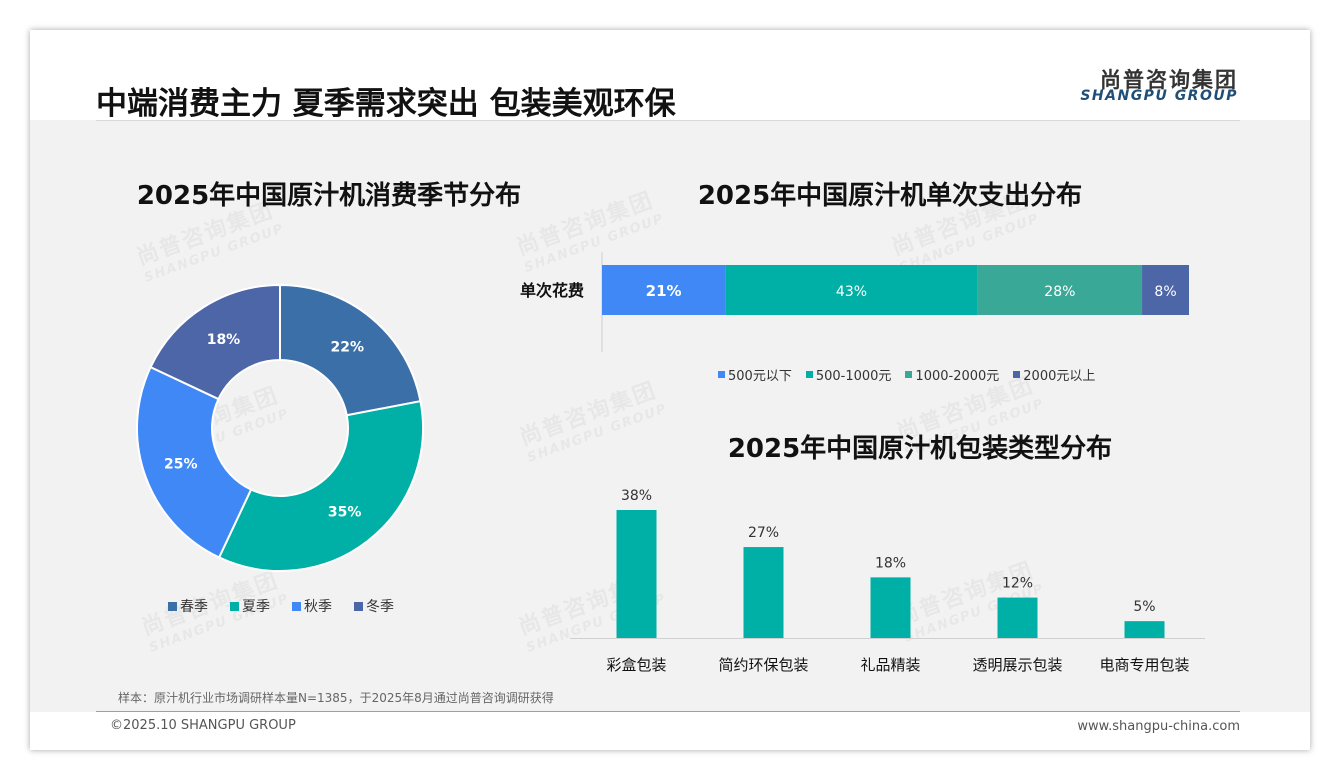  Describe the element at coordinates (1144, 607) in the screenshot. I see `packaging-value-label: 5%` at that location.